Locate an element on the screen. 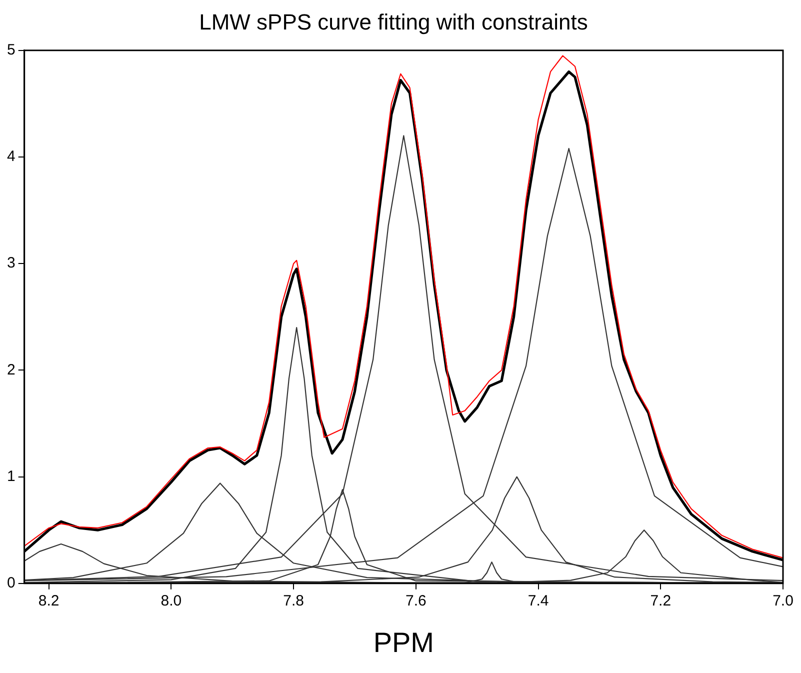  x-tick-label: 7.0 is located at coordinates (783, 601).